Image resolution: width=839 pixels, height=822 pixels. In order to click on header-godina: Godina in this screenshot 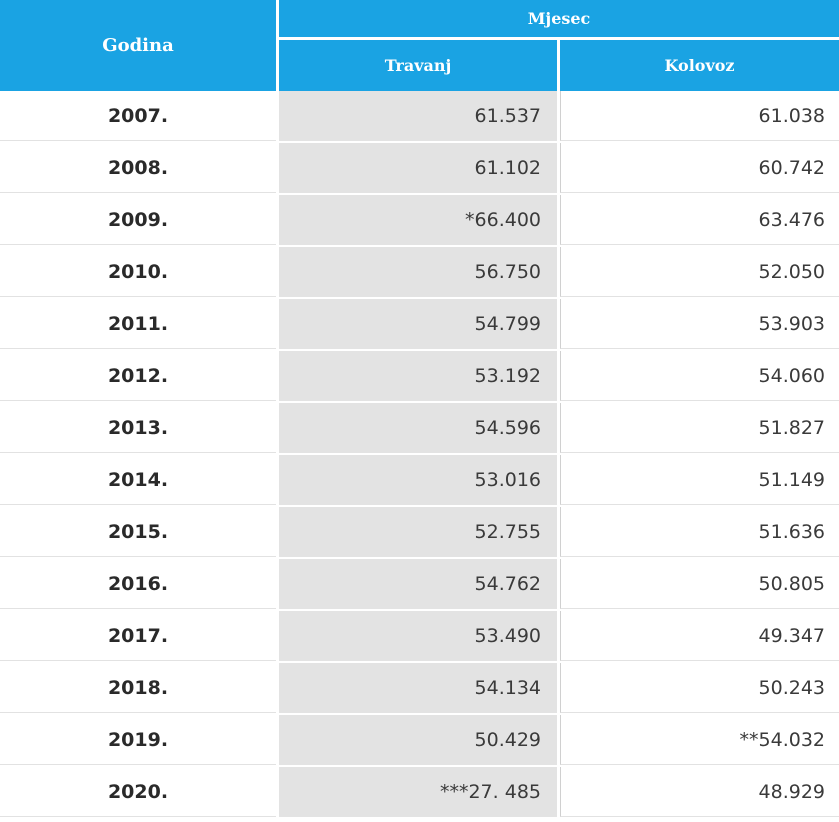, I will do `click(138, 45)`.